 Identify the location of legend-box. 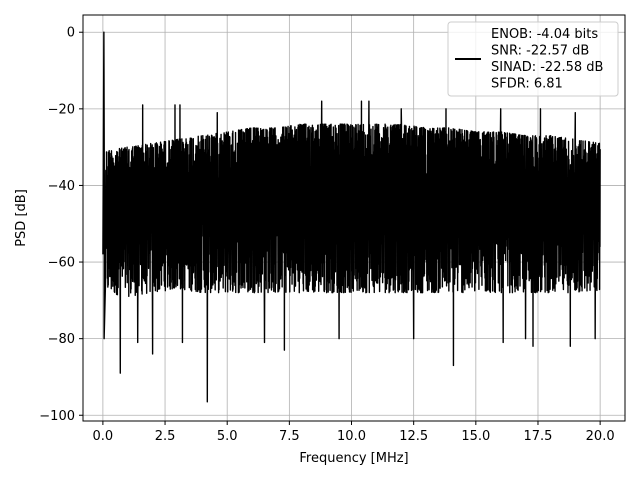
(533, 59).